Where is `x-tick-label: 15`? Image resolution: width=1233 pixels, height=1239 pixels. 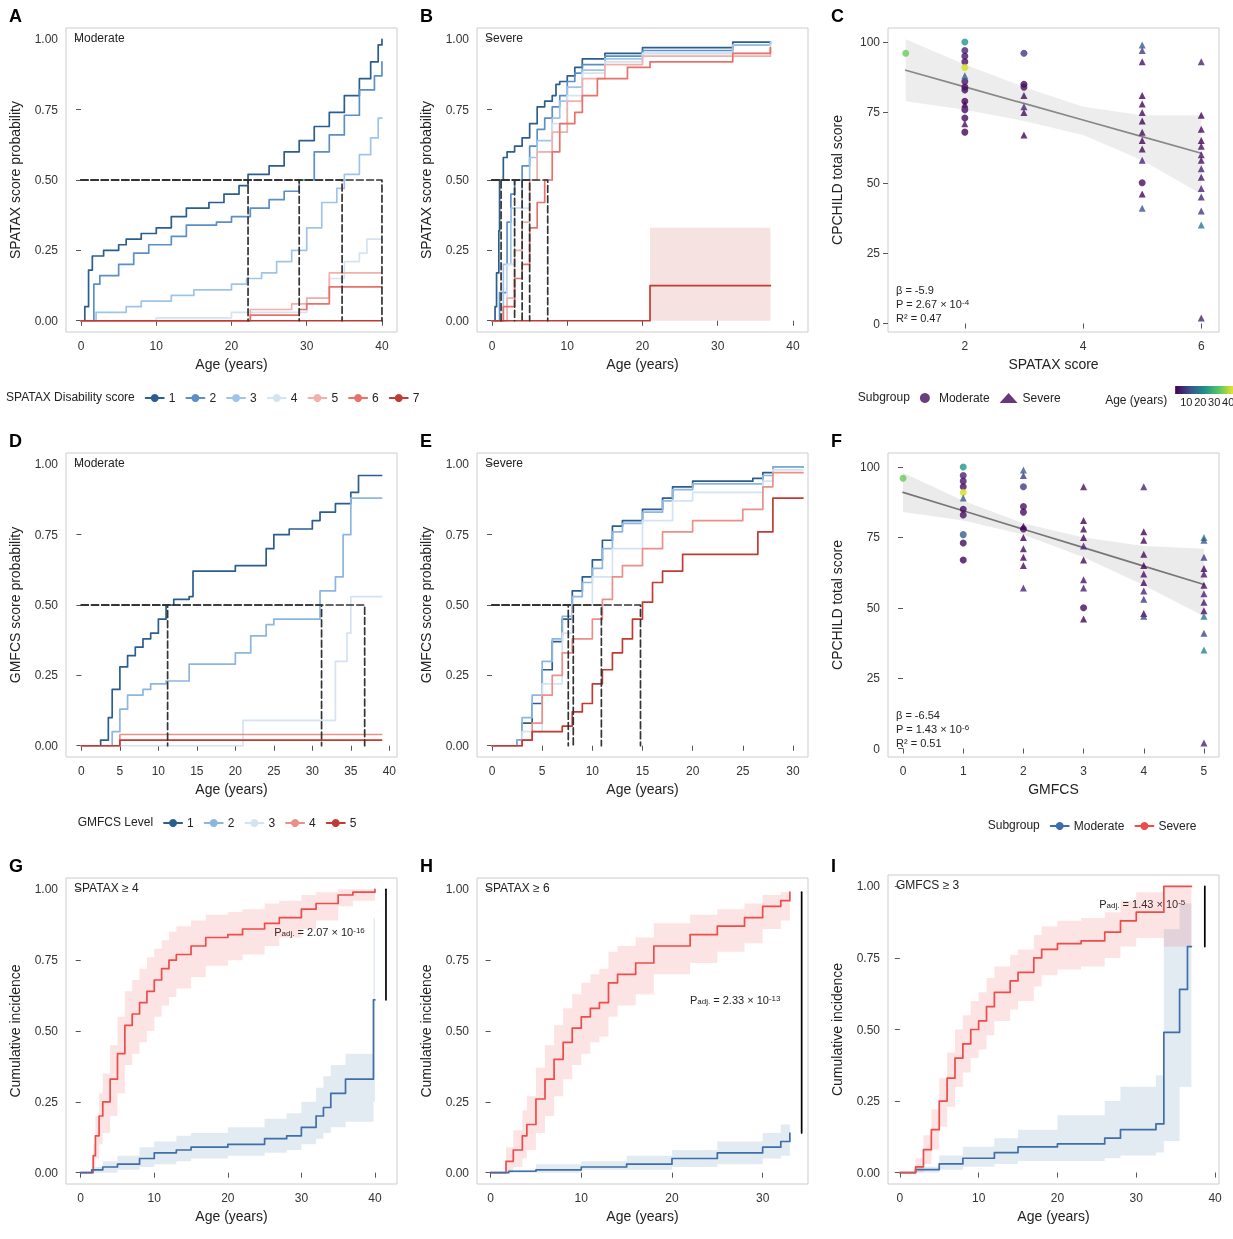
x-tick-label: 15 is located at coordinates (642, 771).